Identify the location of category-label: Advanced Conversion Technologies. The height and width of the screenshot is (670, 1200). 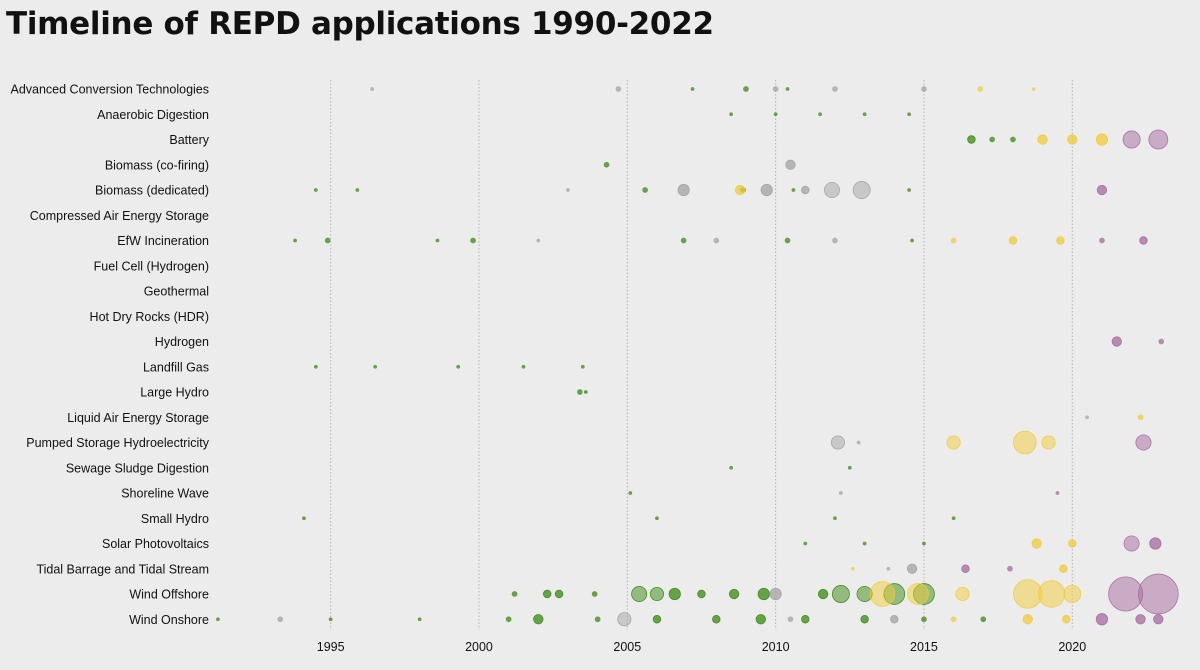
(109, 90).